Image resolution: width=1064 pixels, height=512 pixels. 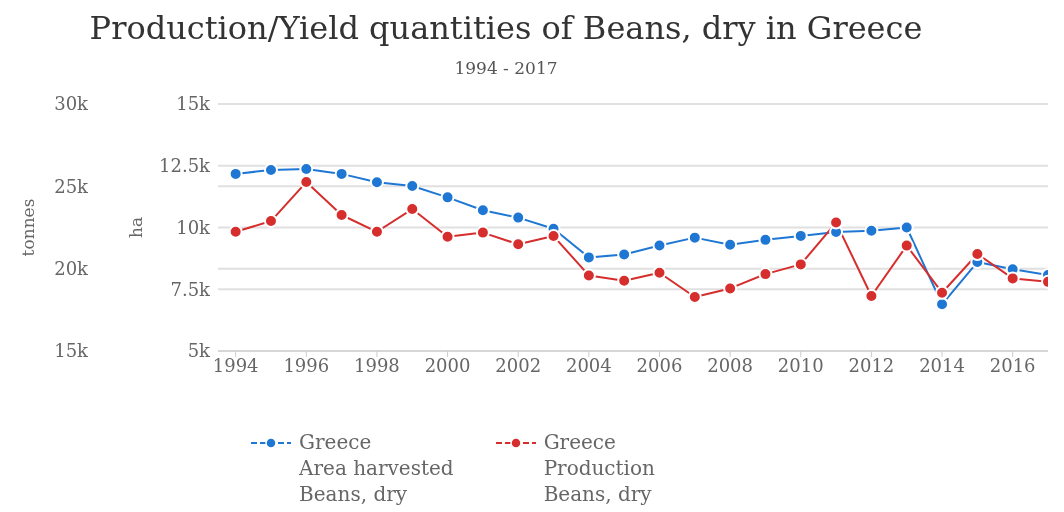 What do you see at coordinates (199, 351) in the screenshot?
I see `y-tick-label: 5k` at bounding box center [199, 351].